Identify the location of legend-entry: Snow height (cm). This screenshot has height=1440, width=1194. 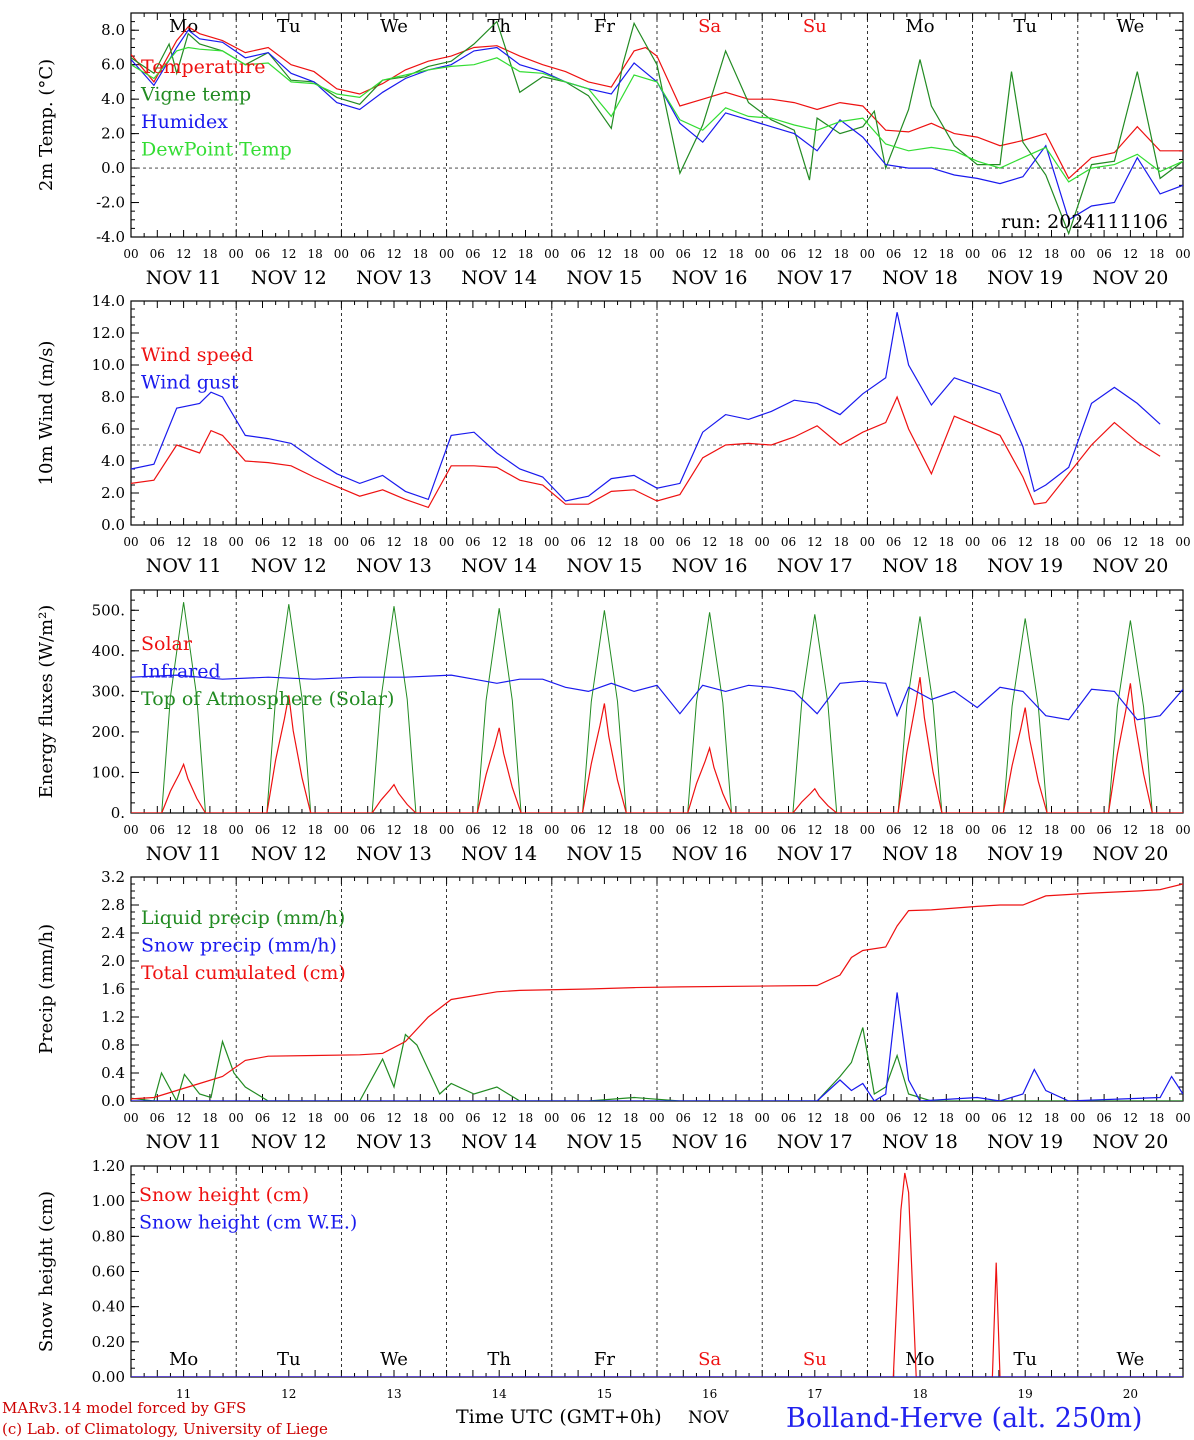
(224, 1195).